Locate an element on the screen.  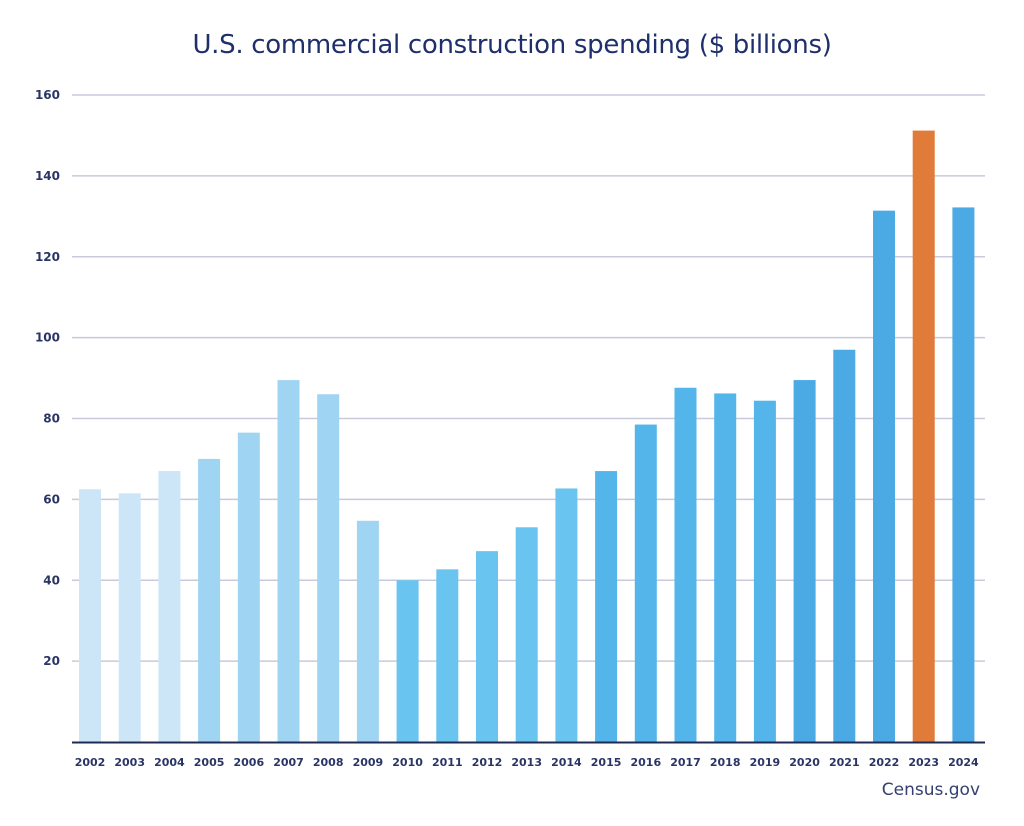
y-tick-label: 40 is located at coordinates (51, 580).